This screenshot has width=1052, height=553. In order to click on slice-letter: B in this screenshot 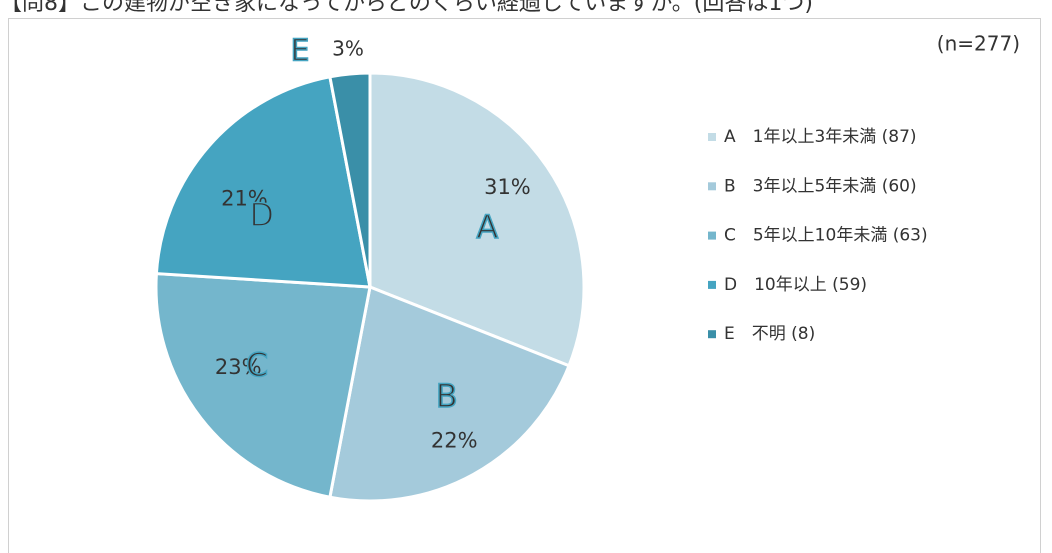, I will do `click(447, 396)`.